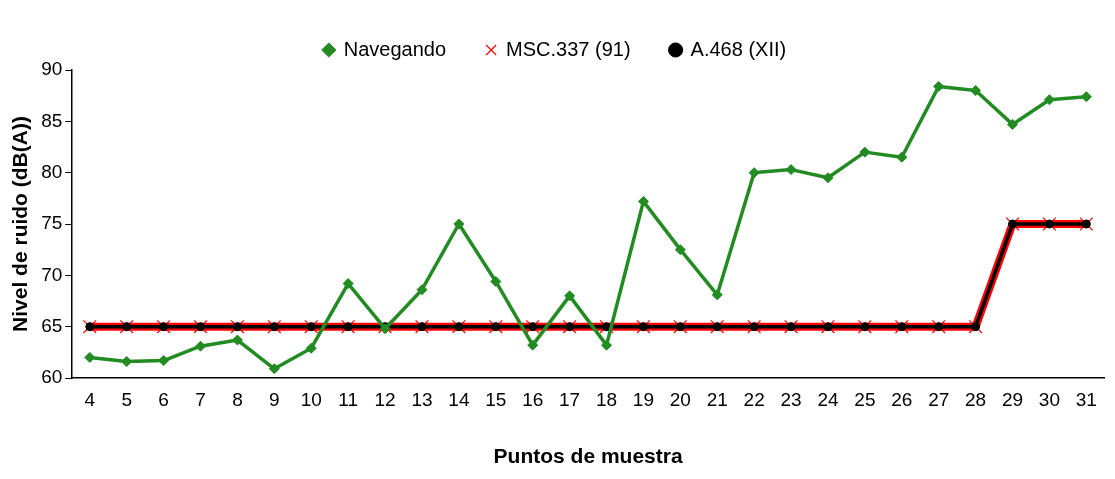 The height and width of the screenshot is (479, 1115). What do you see at coordinates (90, 399) in the screenshot?
I see `x-tick-label: 4` at bounding box center [90, 399].